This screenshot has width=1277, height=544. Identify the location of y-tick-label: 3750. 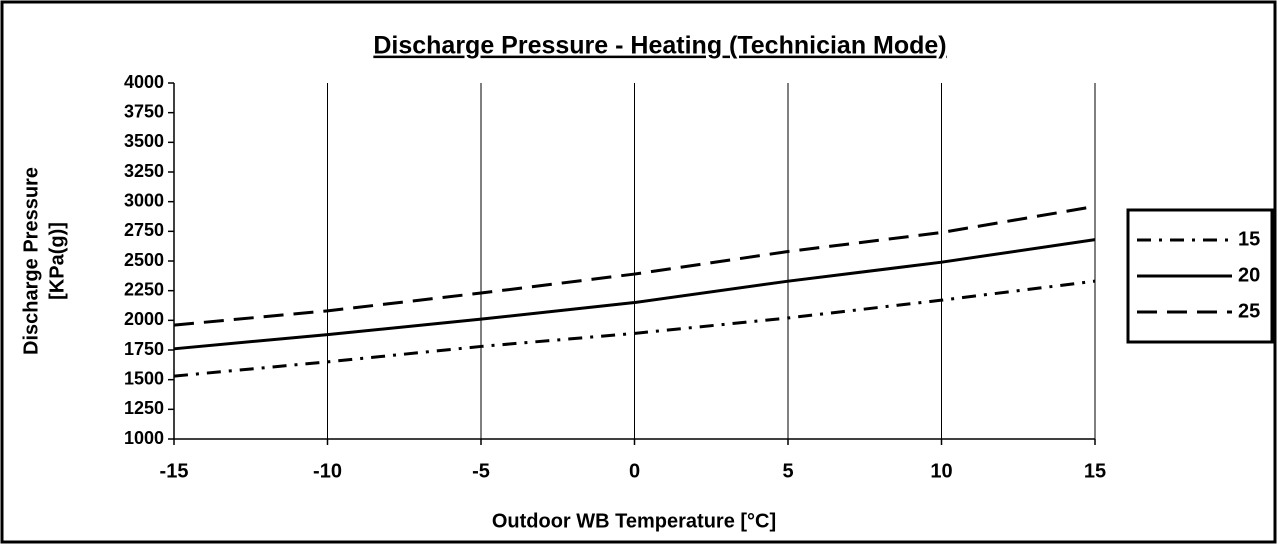
(144, 111).